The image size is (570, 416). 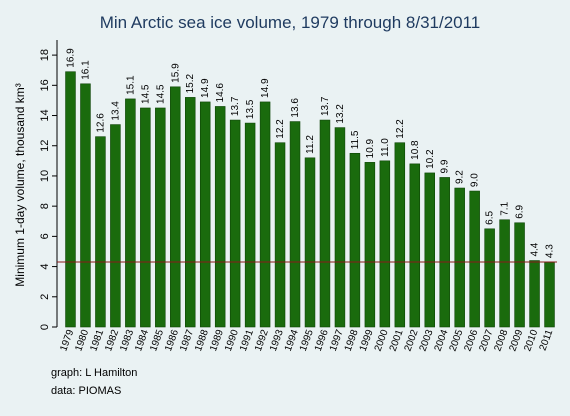 What do you see at coordinates (444, 252) in the screenshot?
I see `bar-2004` at bounding box center [444, 252].